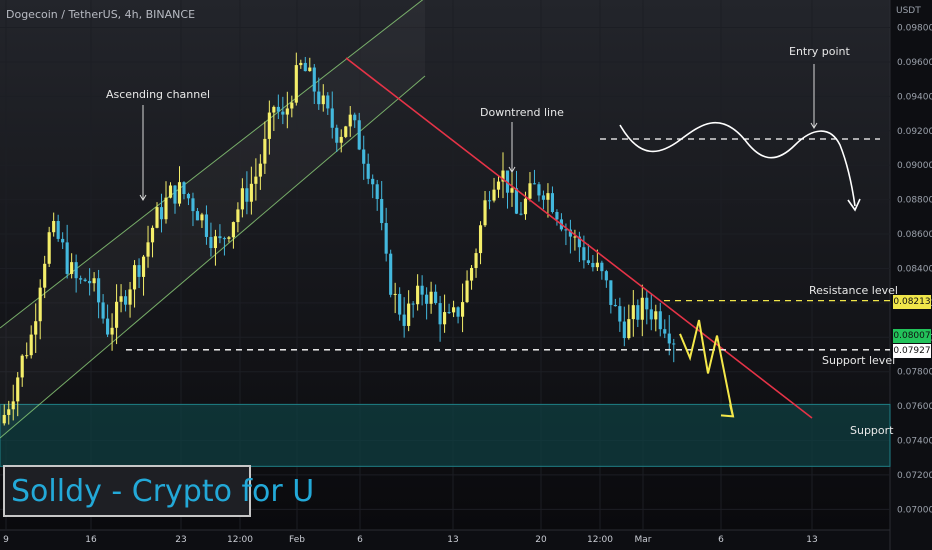  Describe the element at coordinates (360, 540) in the screenshot. I see `x-tick-label: 6` at that location.